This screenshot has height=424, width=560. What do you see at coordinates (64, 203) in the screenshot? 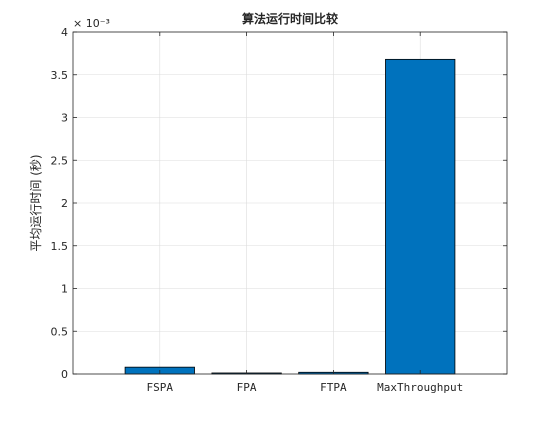
I see `y-tick-label: 2` at bounding box center [64, 203].